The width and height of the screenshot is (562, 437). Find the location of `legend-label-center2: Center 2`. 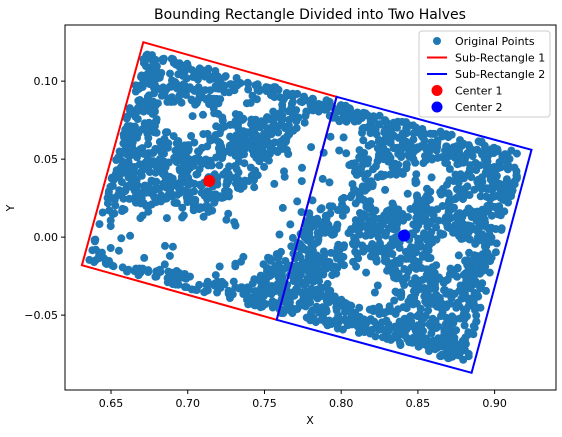

legend-label-center2: Center 2 is located at coordinates (479, 107).